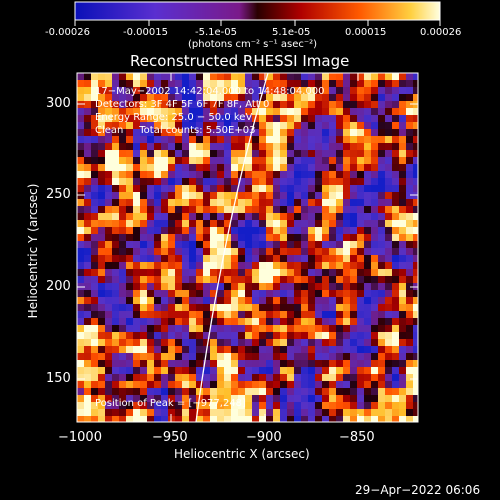 Image resolution: width=500 pixels, height=500 pixels. What do you see at coordinates (240, 61) in the screenshot?
I see `plot-title: Reconstructed RHESSI Image` at bounding box center [240, 61].